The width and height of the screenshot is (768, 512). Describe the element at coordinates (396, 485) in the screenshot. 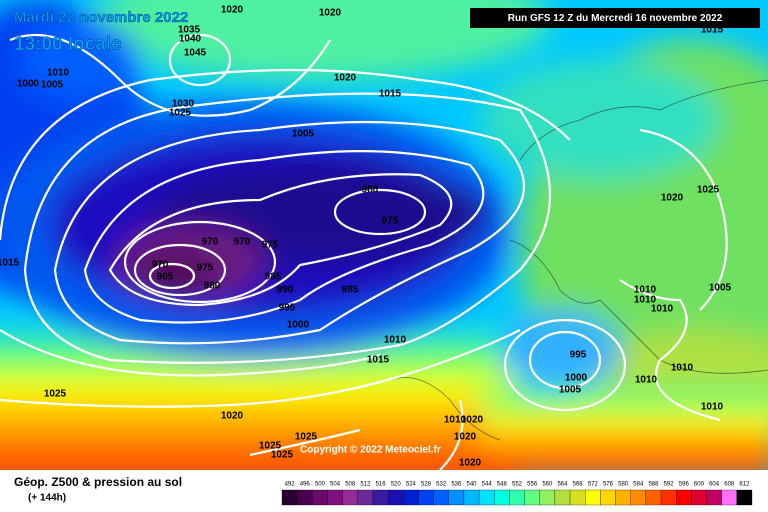

I see `scale-label: 520` at that location.